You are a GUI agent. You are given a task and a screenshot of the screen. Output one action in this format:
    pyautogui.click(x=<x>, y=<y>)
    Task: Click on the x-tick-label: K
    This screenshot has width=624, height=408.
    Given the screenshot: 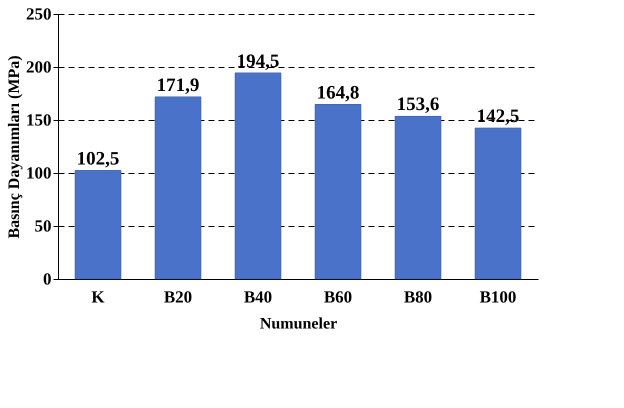 What is the action you would take?
    pyautogui.click(x=98, y=297)
    